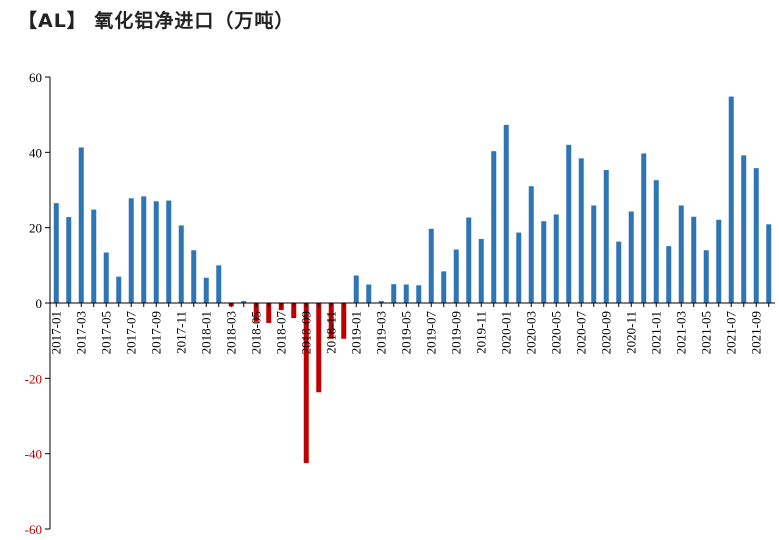 The image size is (779, 540). What do you see at coordinates (455, 332) in the screenshot?
I see `x-tick-label: 2019-09` at bounding box center [455, 332].